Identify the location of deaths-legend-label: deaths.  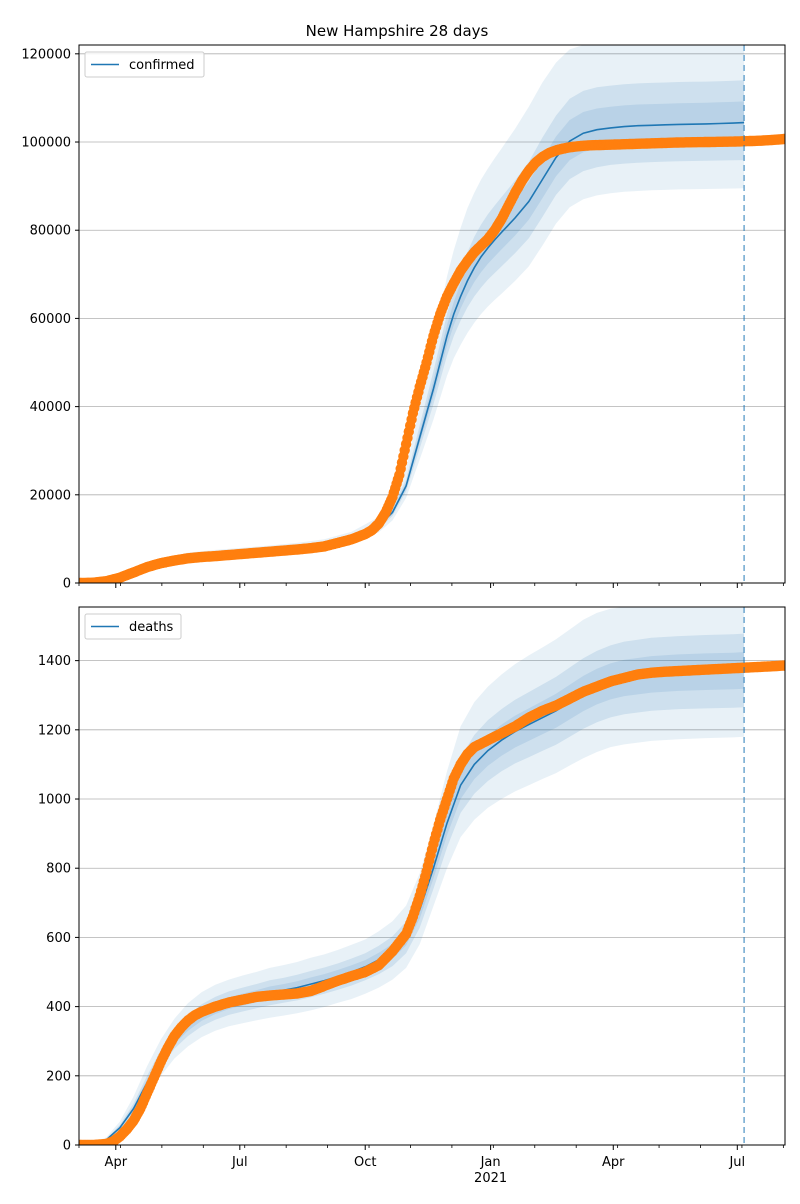
(151, 627).